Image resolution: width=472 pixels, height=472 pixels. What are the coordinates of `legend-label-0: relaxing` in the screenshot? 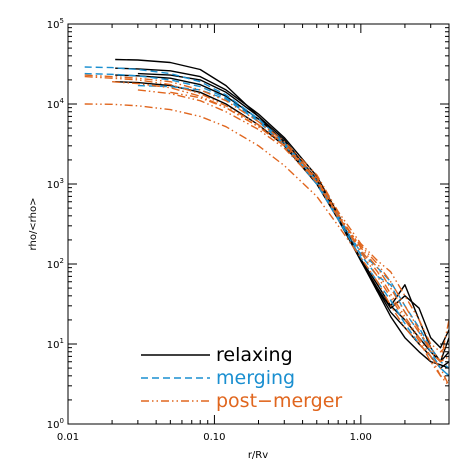 It's located at (254, 355).